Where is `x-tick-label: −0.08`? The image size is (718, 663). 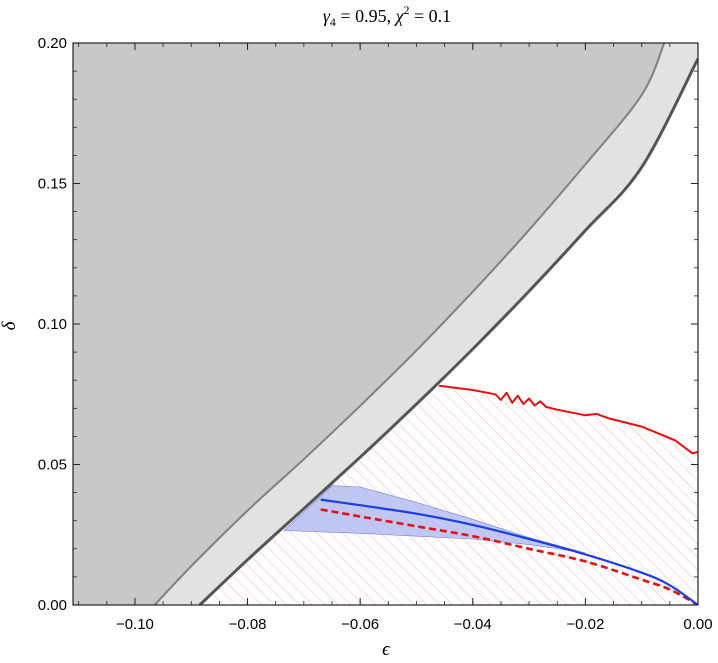
x-tick-label: −0.08 is located at coordinates (248, 624).